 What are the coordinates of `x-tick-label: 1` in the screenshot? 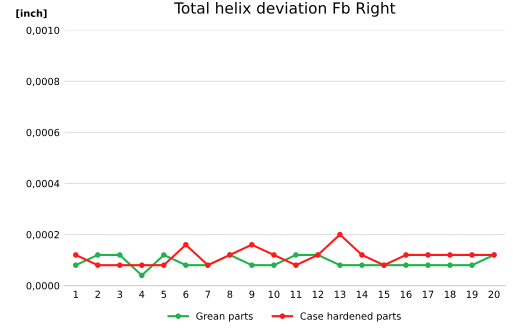 It's located at (76, 294).